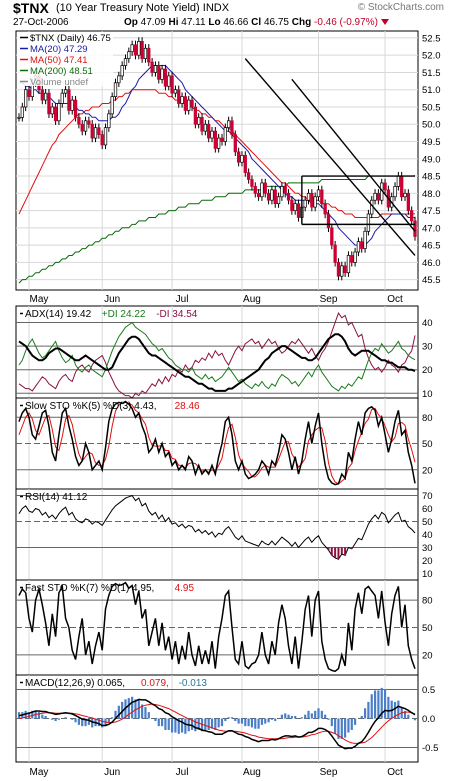 Image resolution: width=460 pixels, height=781 pixels. Describe the element at coordinates (153, 22) in the screenshot. I see `open-value: 47.09` at that location.